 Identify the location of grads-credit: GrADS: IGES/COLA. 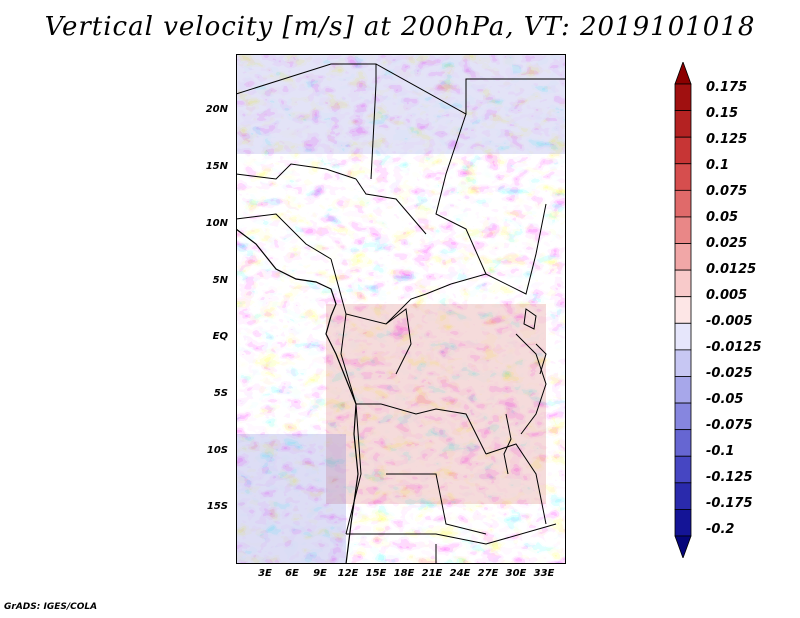
(51, 607).